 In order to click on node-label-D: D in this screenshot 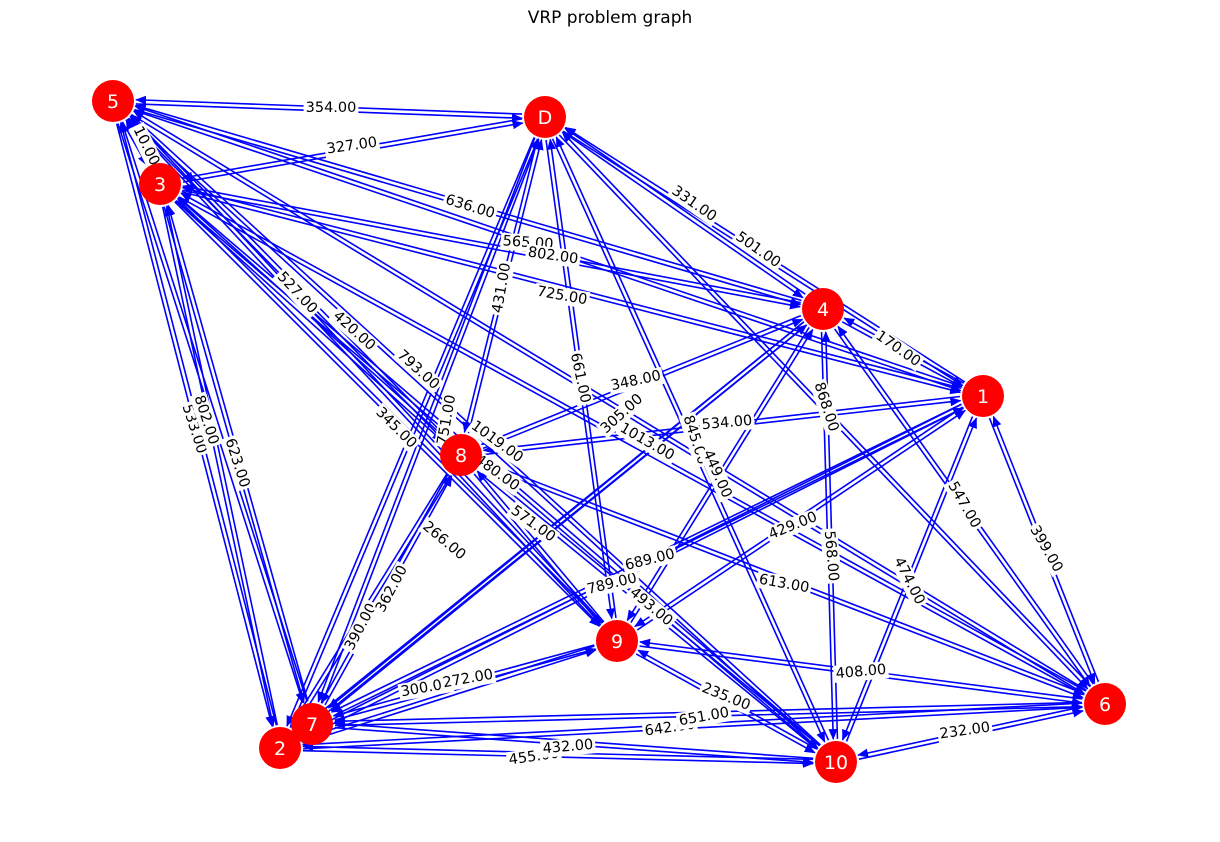, I will do `click(545, 118)`.